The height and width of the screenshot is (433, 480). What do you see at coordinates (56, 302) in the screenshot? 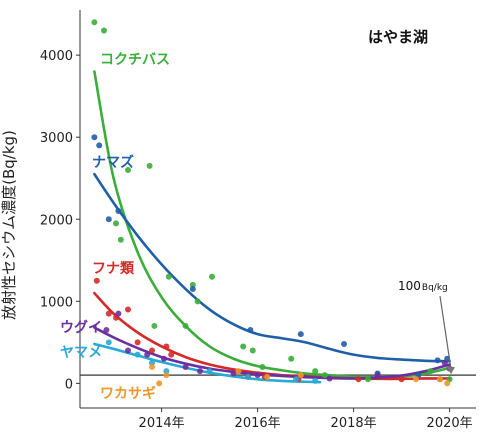
I see `y-tick-label: 1000` at bounding box center [56, 302].